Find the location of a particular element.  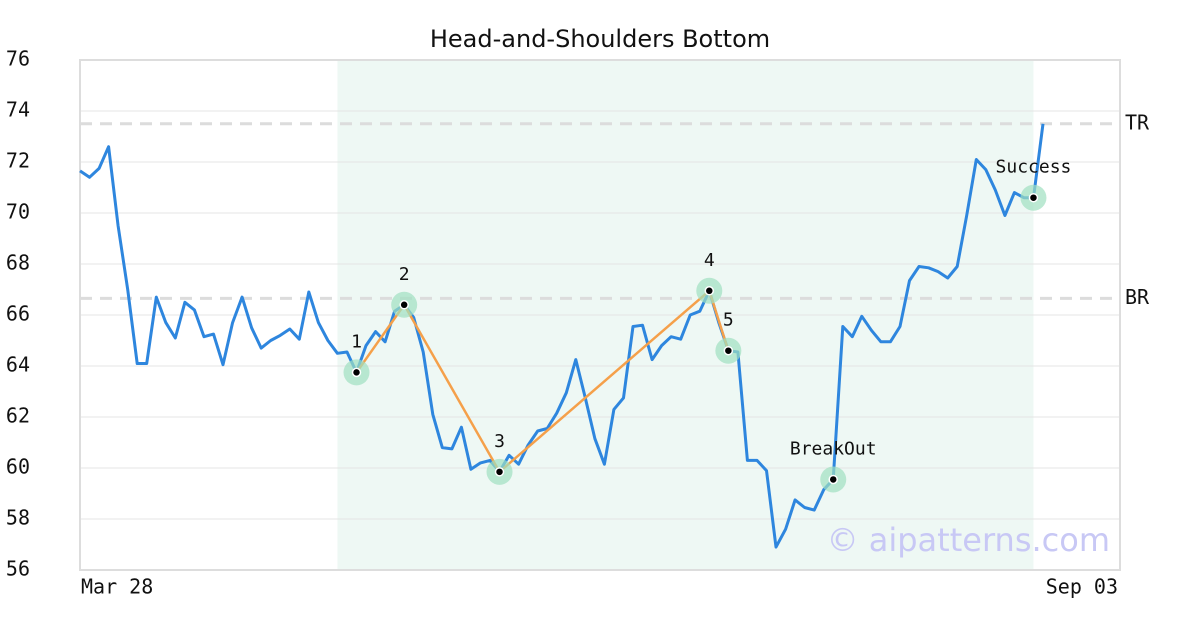

y-tick-label: 72 is located at coordinates (18, 161).